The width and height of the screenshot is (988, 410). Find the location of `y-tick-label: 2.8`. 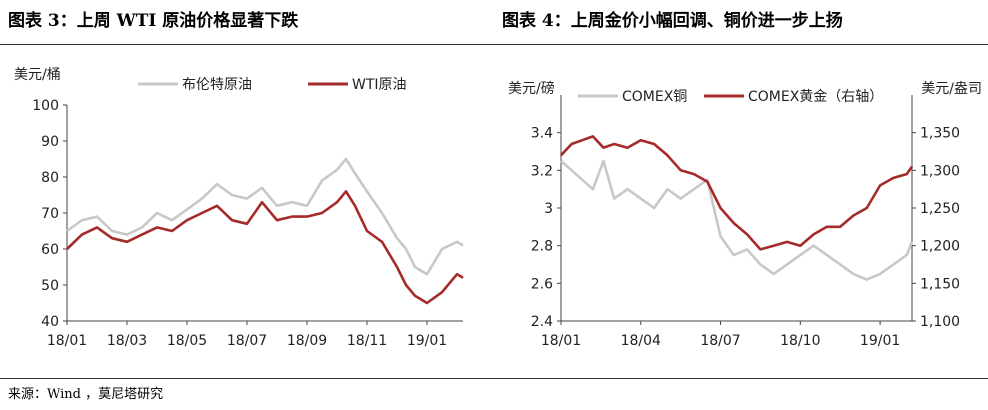

y-tick-label: 2.8 is located at coordinates (542, 247).